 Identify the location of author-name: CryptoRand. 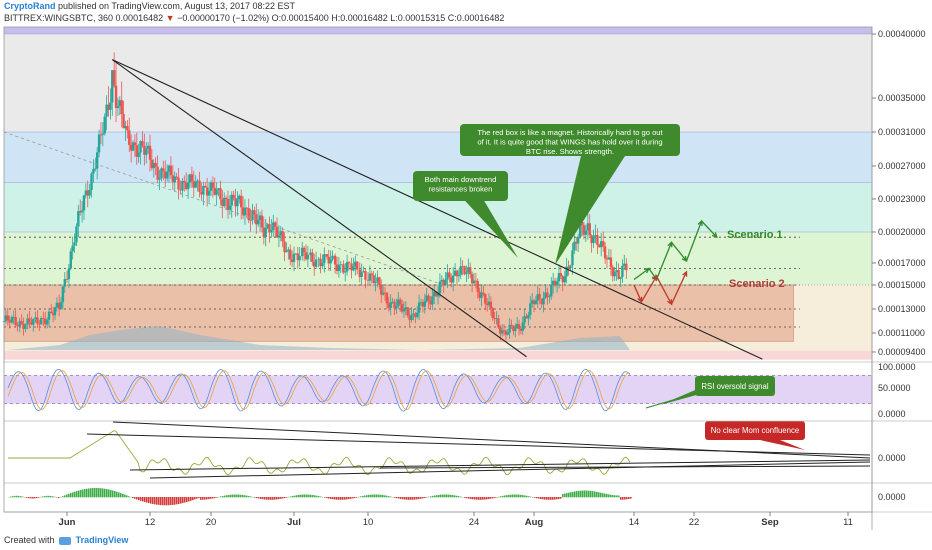
(30, 6).